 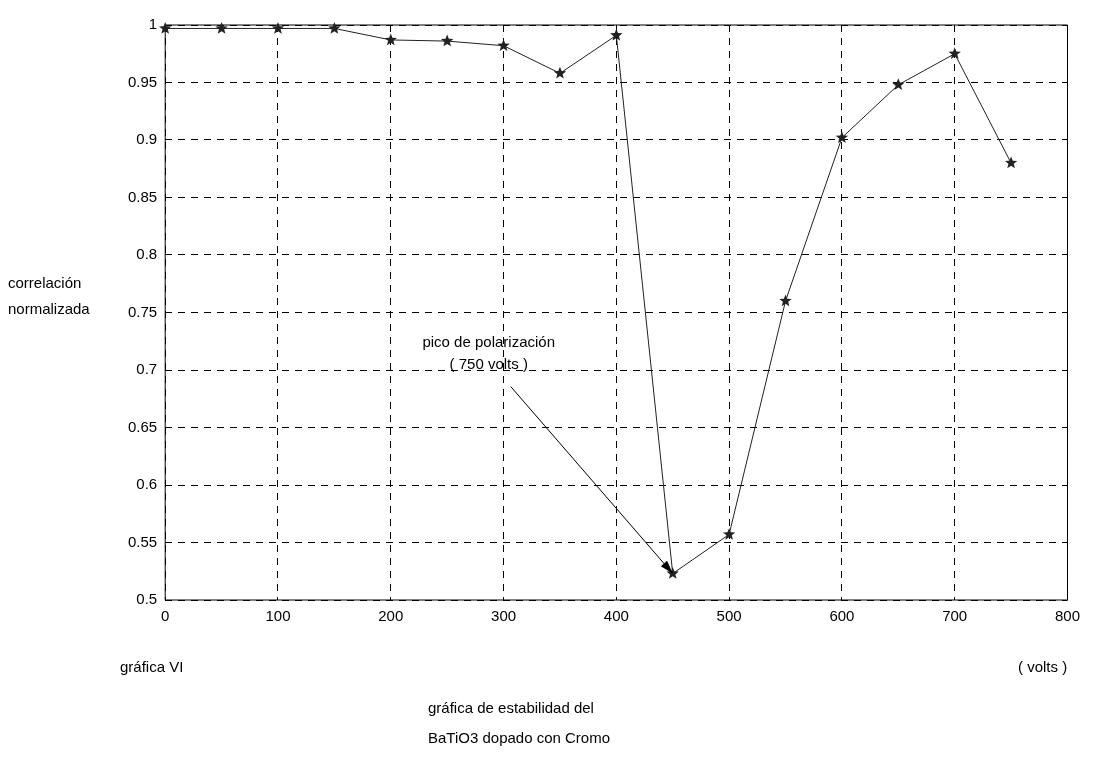 I want to click on x-tick-label: 500, so click(x=729, y=616).